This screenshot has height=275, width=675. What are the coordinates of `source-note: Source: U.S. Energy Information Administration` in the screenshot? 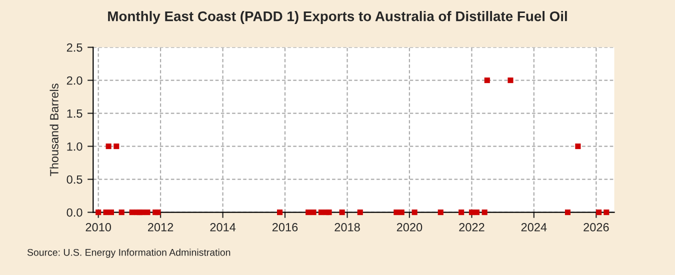 It's located at (128, 253).